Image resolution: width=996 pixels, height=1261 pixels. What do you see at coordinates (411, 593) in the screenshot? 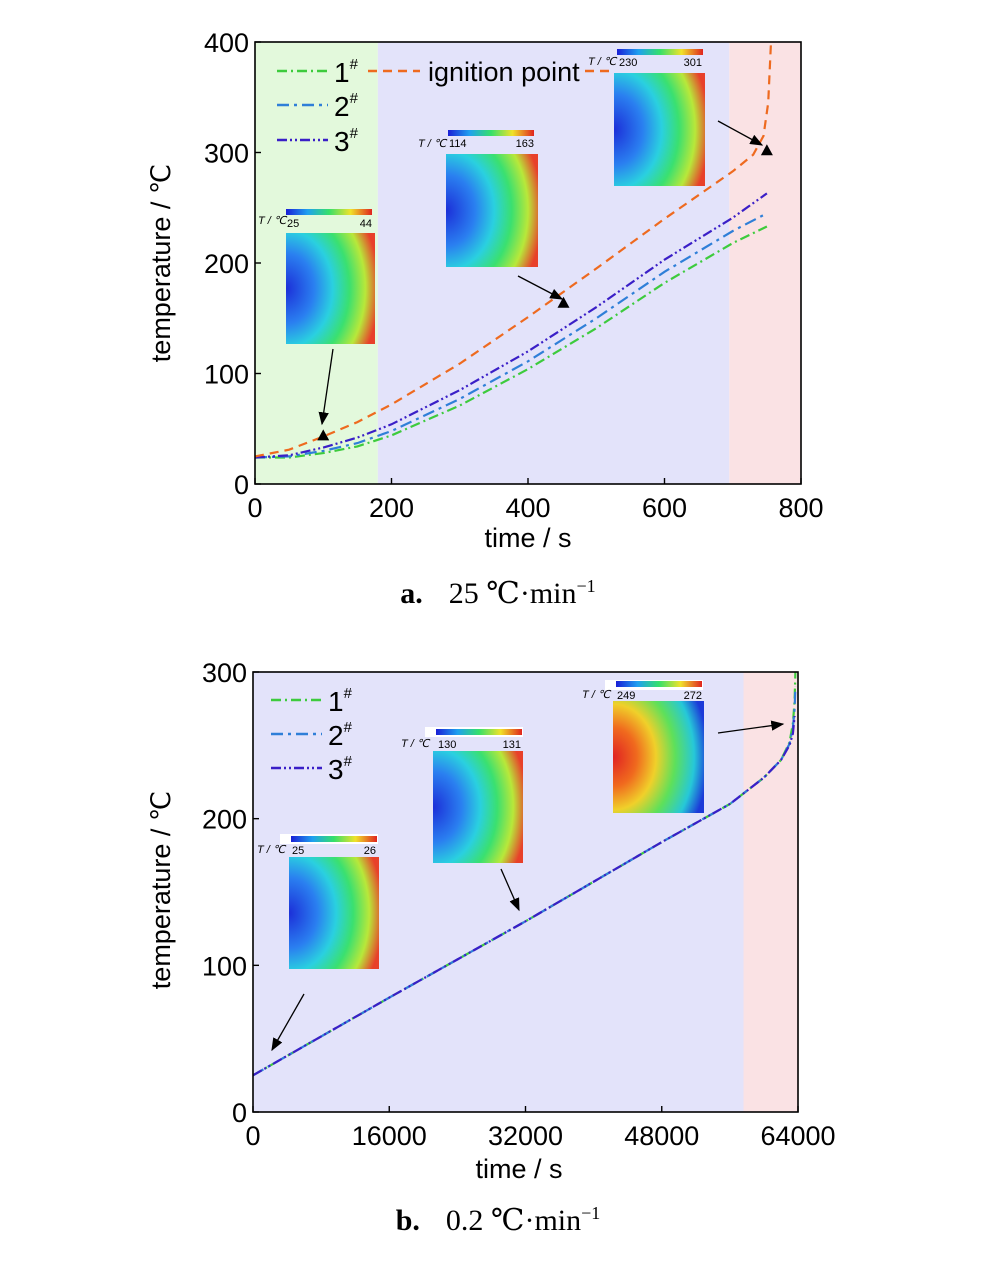
I see `caption-a-label: a.` at bounding box center [411, 593].